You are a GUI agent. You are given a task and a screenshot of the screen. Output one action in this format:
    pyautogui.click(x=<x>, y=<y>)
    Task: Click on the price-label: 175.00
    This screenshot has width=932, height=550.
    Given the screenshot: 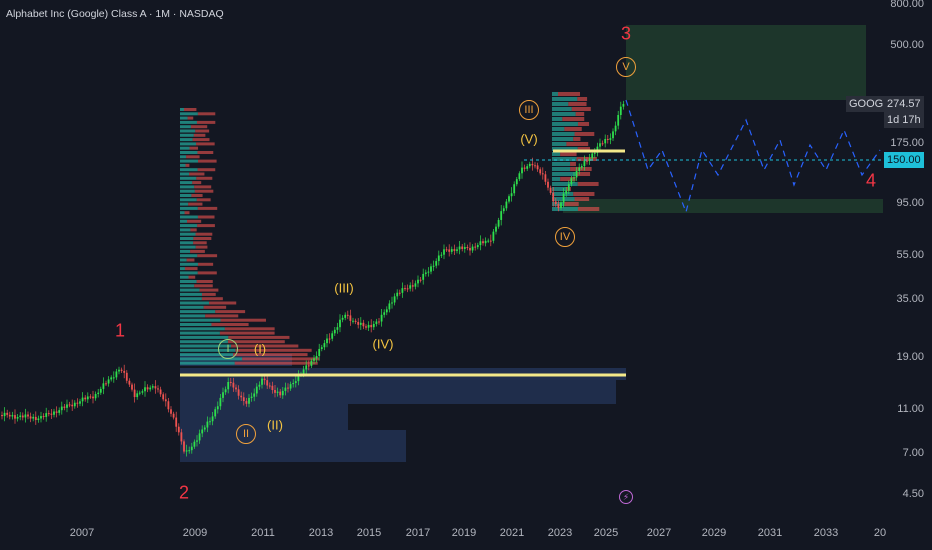 What is the action you would take?
    pyautogui.click(x=907, y=143)
    